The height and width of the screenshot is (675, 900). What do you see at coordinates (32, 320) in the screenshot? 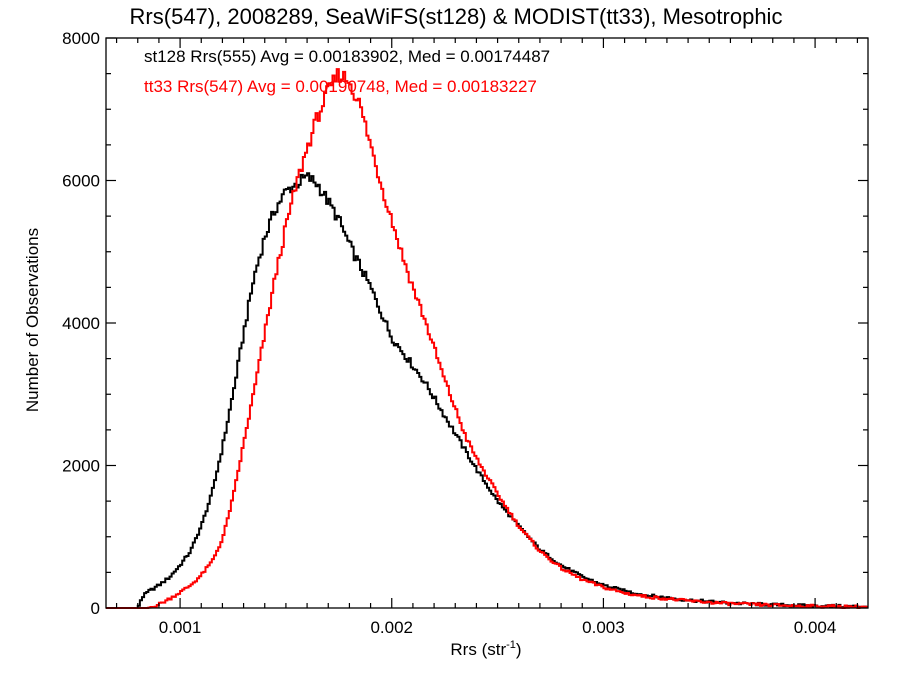
I see `y-axis-label: Number of Observations` at bounding box center [32, 320].